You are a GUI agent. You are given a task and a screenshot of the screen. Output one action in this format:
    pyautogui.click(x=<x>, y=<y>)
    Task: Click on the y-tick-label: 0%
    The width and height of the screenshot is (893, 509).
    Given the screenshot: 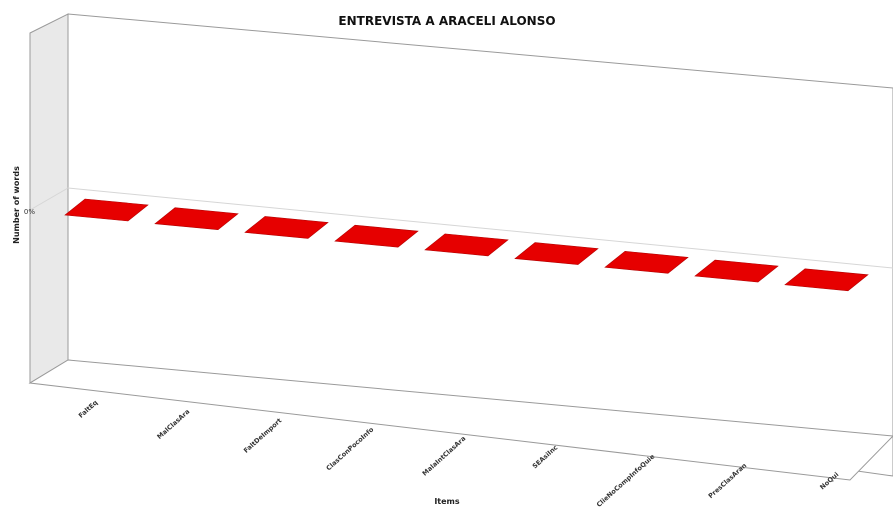 What is the action you would take?
    pyautogui.click(x=29, y=212)
    